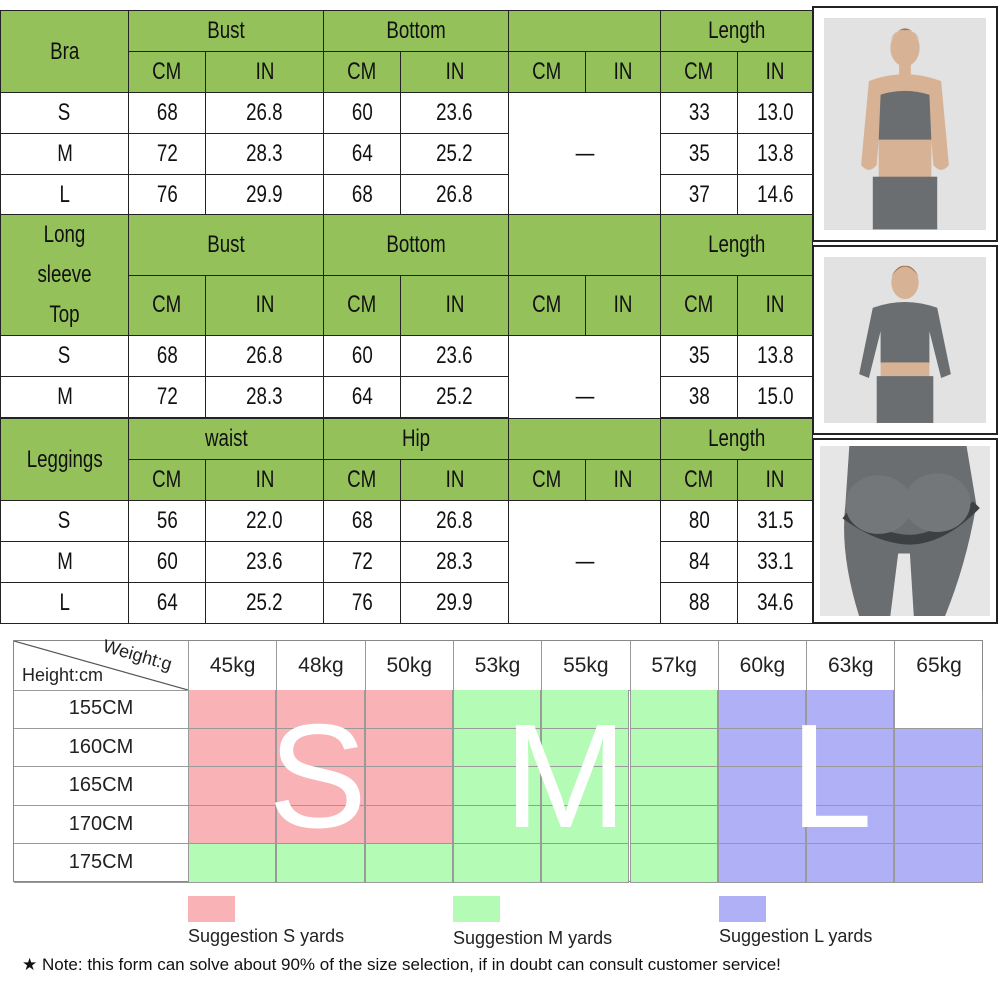 The width and height of the screenshot is (1000, 1000). I want to click on legend-swatch-s, so click(211, 909).